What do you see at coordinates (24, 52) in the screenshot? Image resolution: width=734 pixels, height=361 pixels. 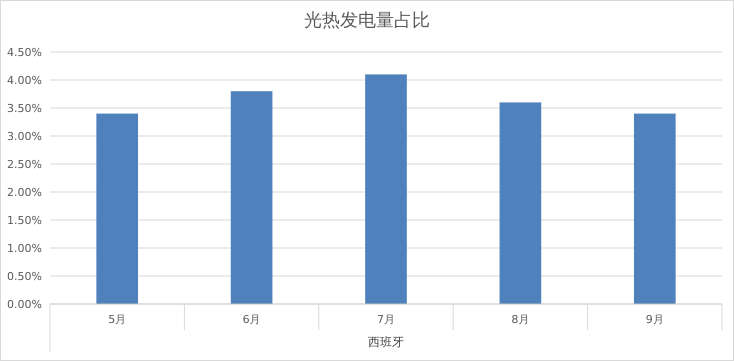 I see `y-tick-label: 4.50%` at bounding box center [24, 52].